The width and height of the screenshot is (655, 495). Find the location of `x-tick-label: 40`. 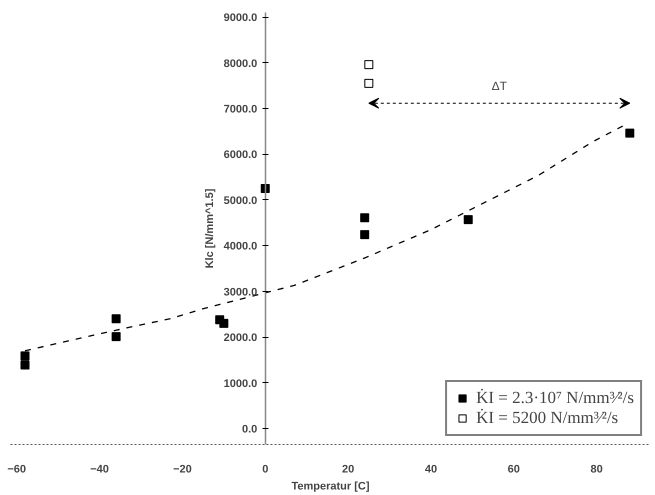

x-tick-label: 40 is located at coordinates (431, 470).